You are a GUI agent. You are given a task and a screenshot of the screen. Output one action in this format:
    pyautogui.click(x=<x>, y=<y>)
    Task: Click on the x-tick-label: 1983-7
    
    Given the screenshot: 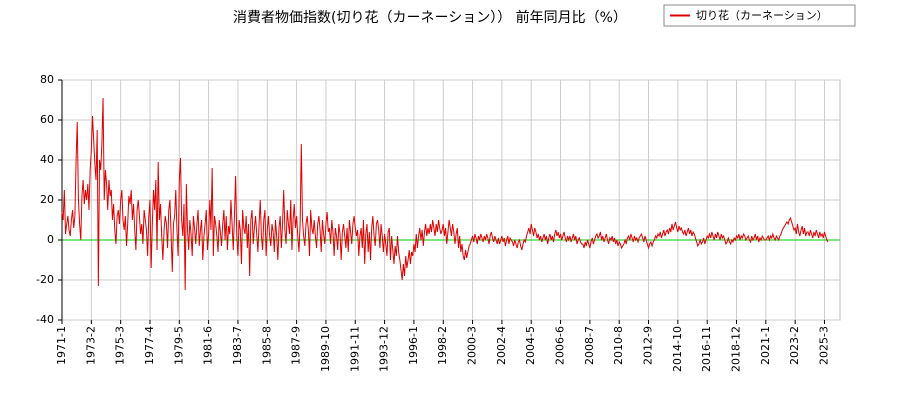 What is the action you would take?
    pyautogui.click(x=237, y=345)
    